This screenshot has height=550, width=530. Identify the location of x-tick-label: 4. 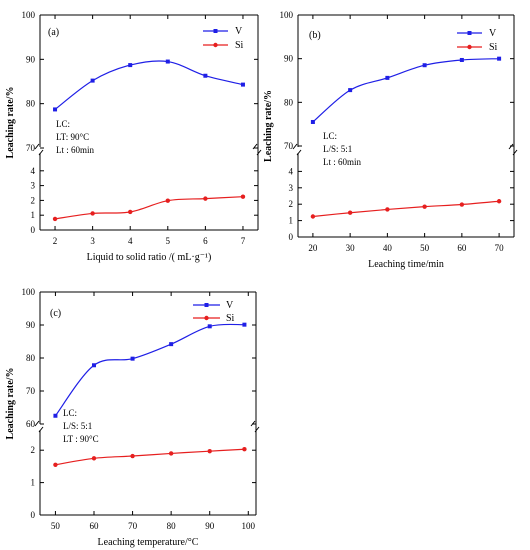
(130, 241).